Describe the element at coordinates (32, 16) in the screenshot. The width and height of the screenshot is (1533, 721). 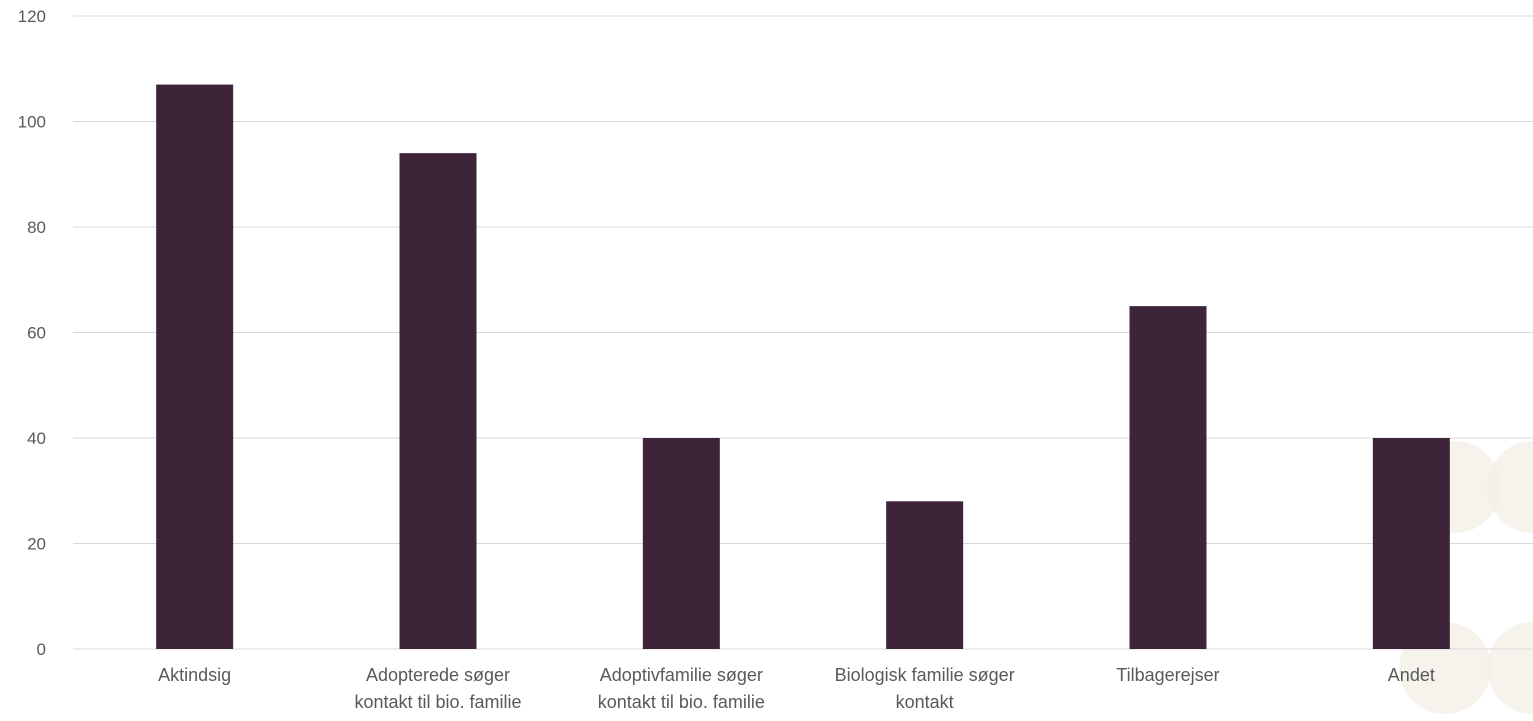
I see `y-tick-label: 120` at that location.